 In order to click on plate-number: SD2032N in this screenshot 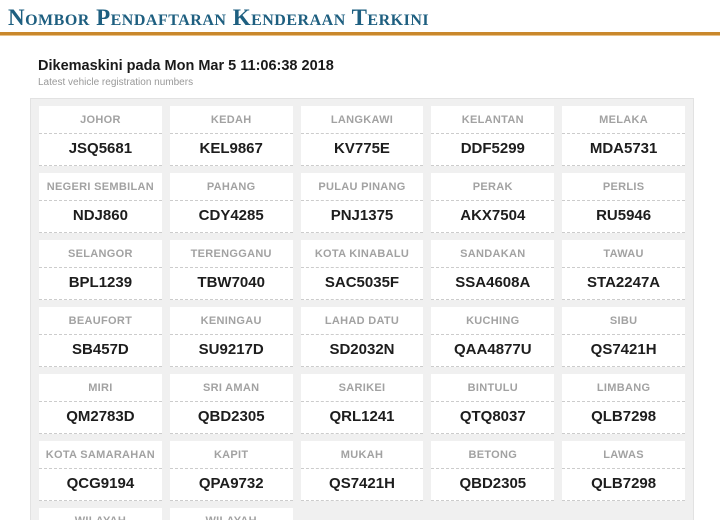, I will do `click(362, 351)`.